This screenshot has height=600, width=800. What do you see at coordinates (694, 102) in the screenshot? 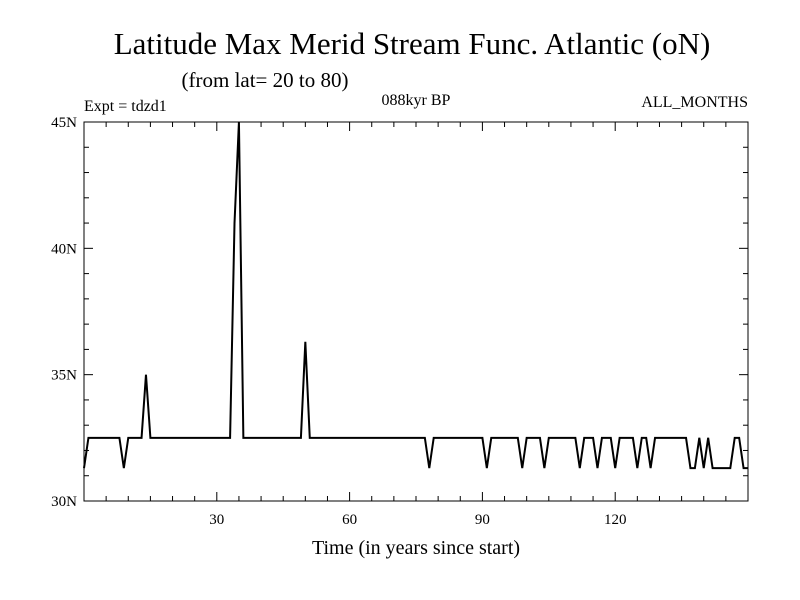
I see `months-label: ALL_MONTHS` at bounding box center [694, 102].